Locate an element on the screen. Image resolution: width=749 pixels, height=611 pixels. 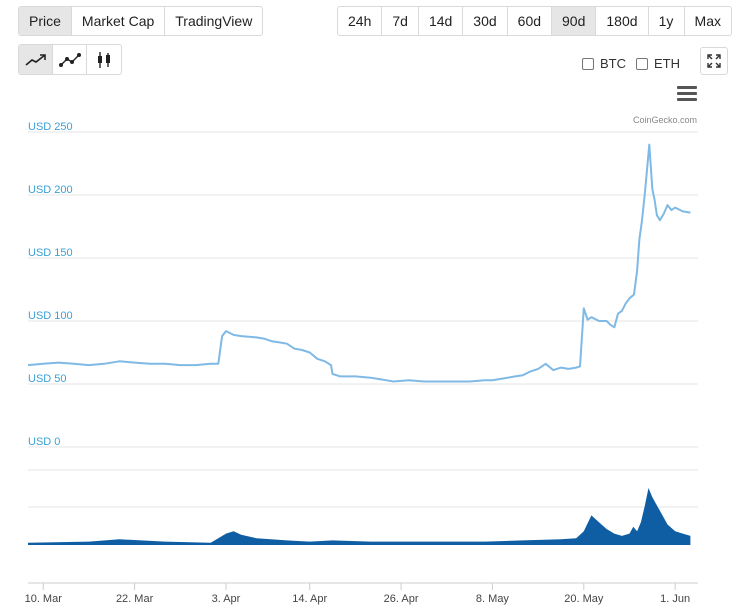
x-tick-label: 1. Jun is located at coordinates (675, 599).